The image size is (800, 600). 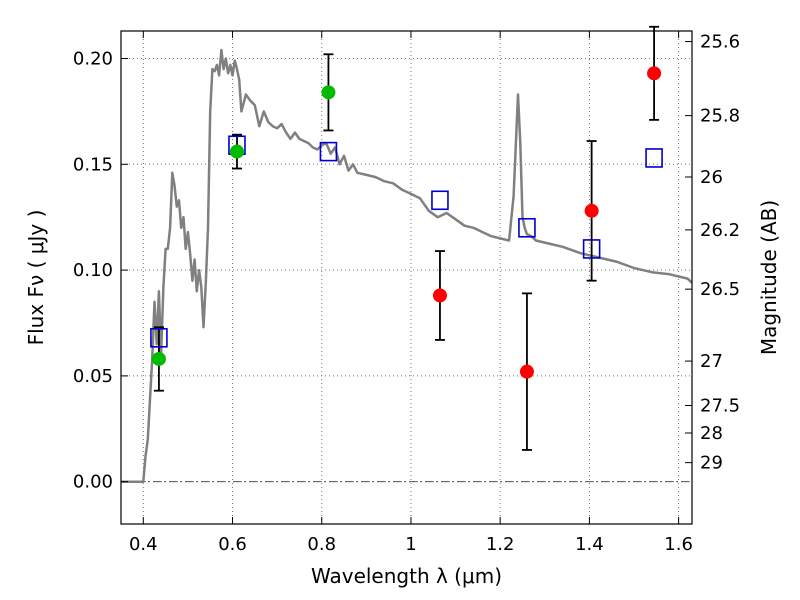 What do you see at coordinates (769, 277) in the screenshot?
I see `y-axis-label-right: Magnitude (AB)` at bounding box center [769, 277].